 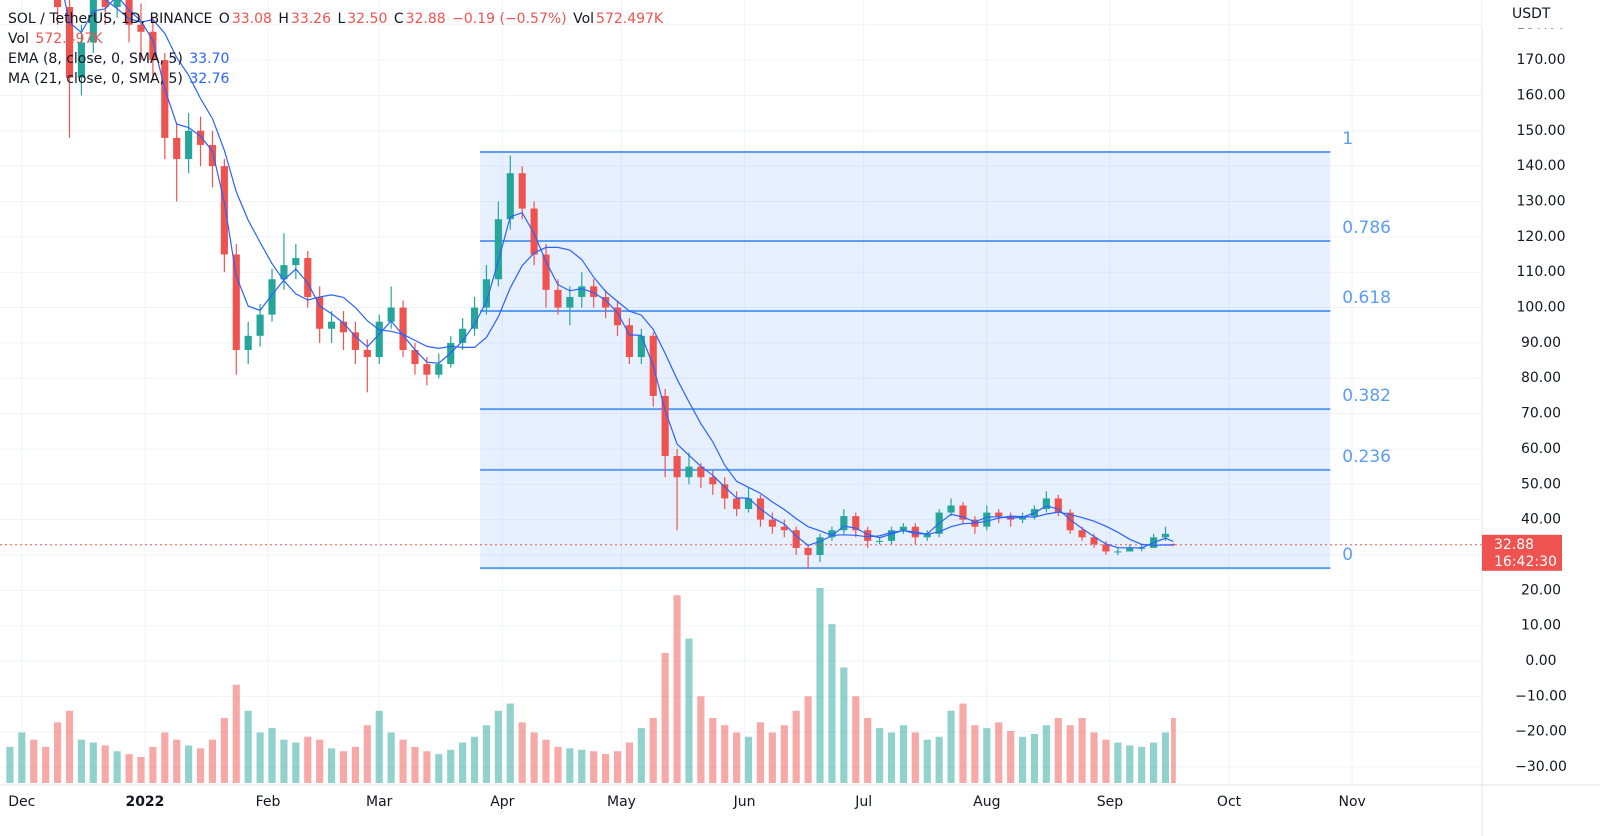 I want to click on x-tick-label: Aug, so click(x=986, y=802).